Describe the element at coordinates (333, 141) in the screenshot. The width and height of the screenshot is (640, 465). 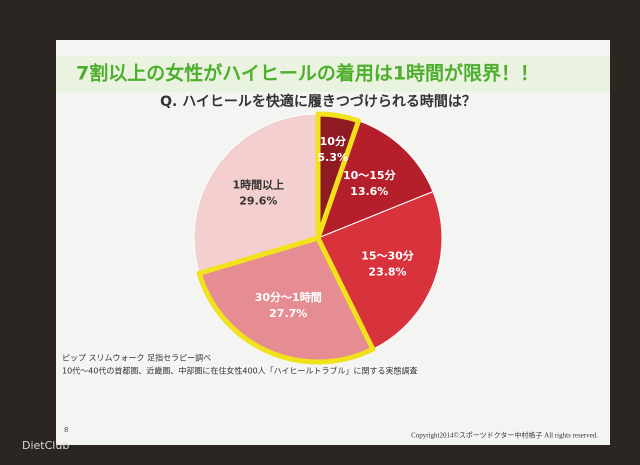
I see `slice-label: 10分` at that location.